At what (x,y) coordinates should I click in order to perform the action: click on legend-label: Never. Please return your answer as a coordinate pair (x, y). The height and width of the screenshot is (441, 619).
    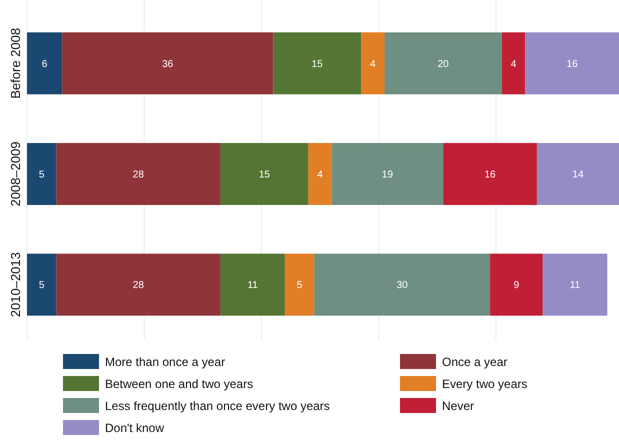
    Looking at the image, I should click on (458, 406).